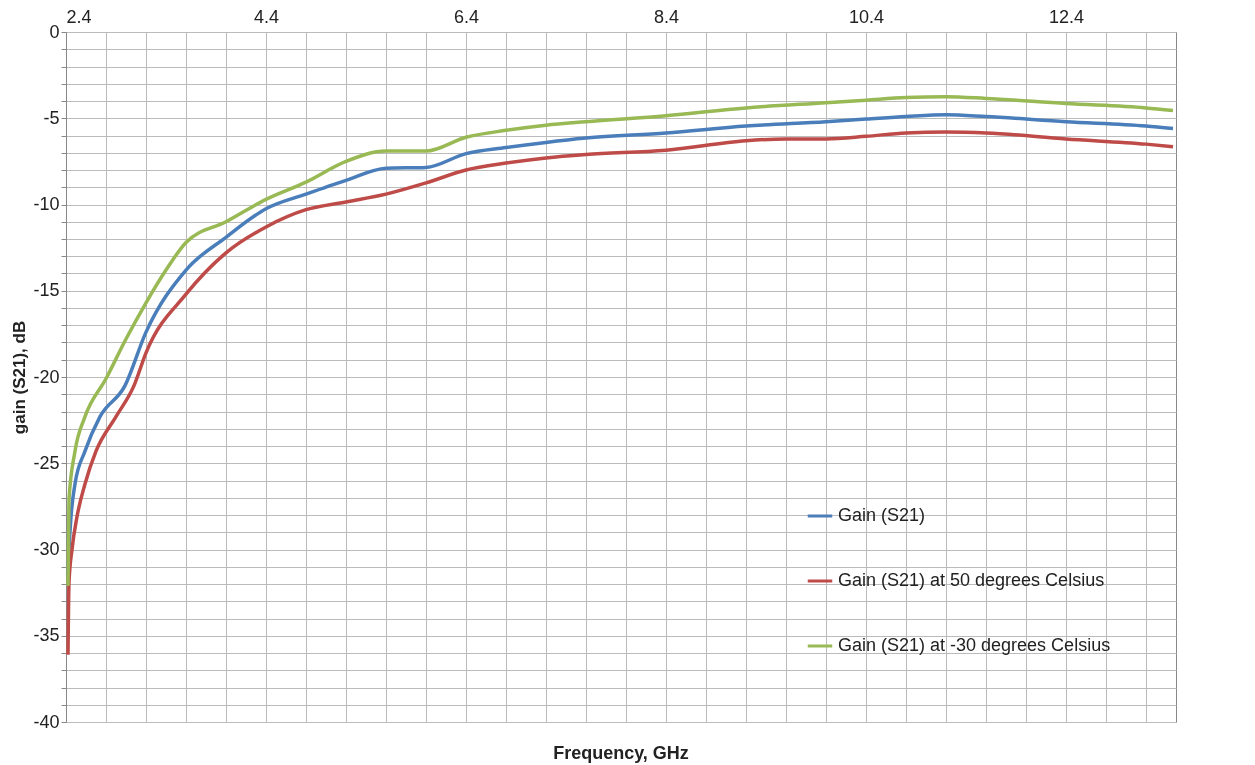 Image resolution: width=1255 pixels, height=765 pixels. What do you see at coordinates (51, 117) in the screenshot?
I see `y-tick-label: -5` at bounding box center [51, 117].